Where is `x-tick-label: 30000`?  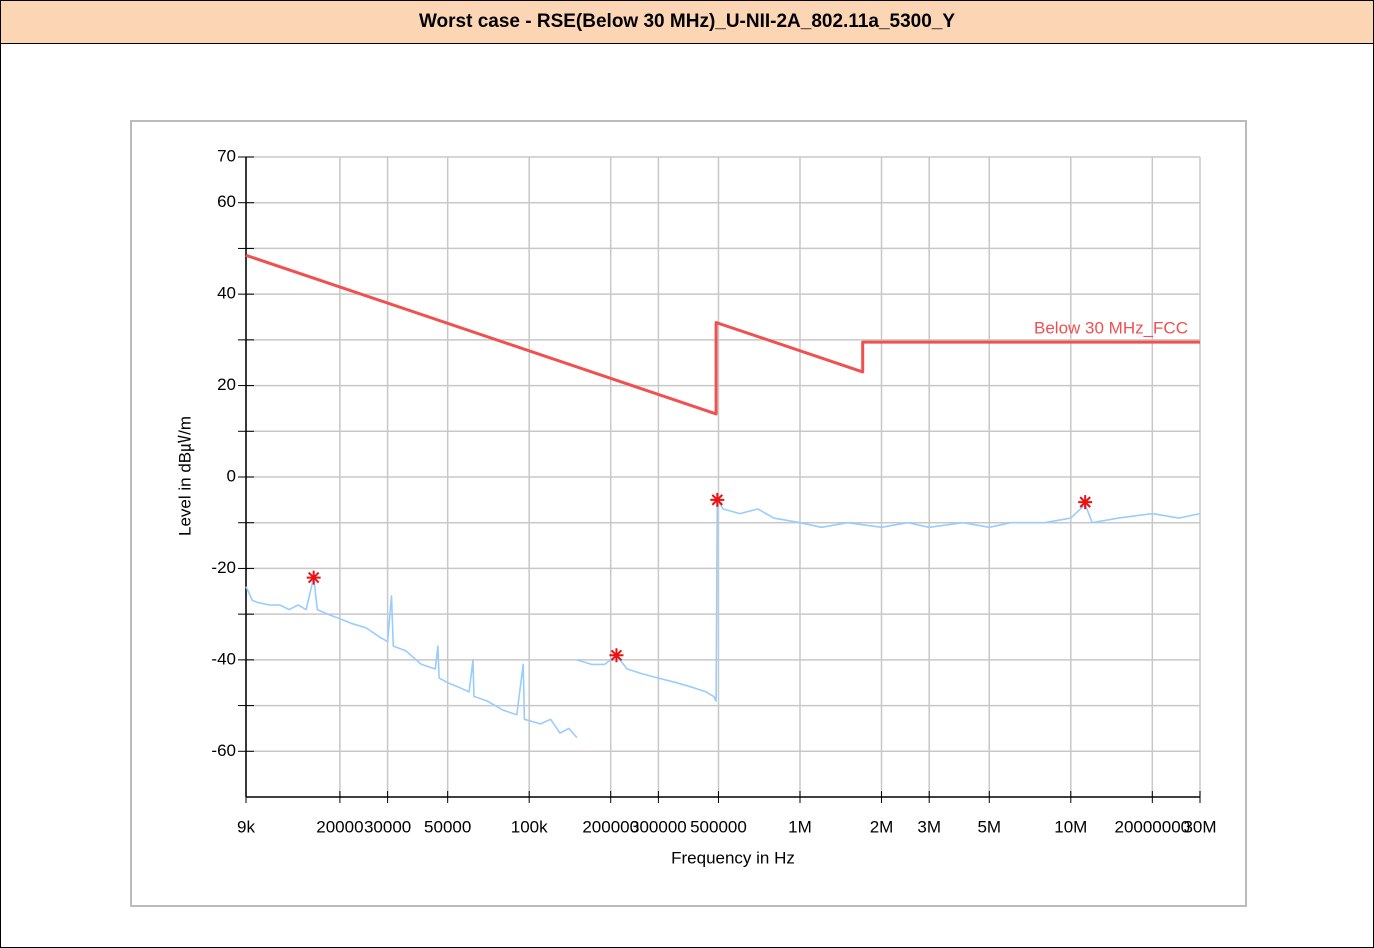 x-tick-label: 30000 is located at coordinates (387, 826).